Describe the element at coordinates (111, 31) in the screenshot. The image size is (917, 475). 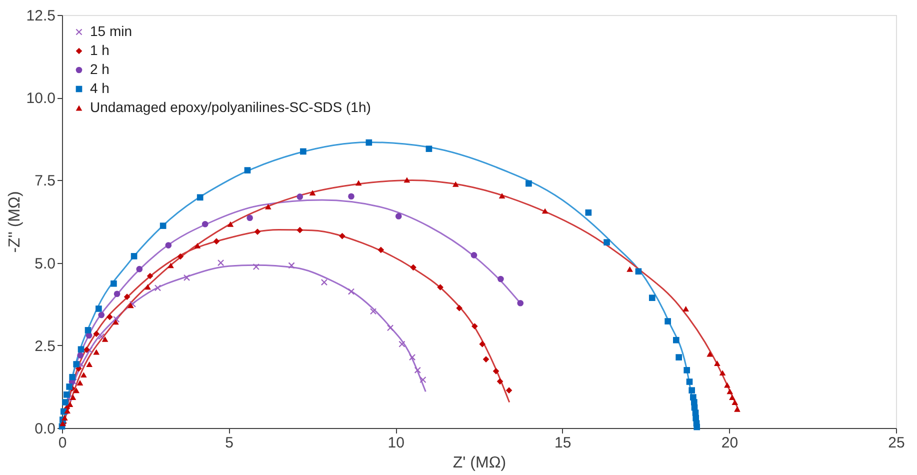
I see `legend-label: 15 min` at that location.